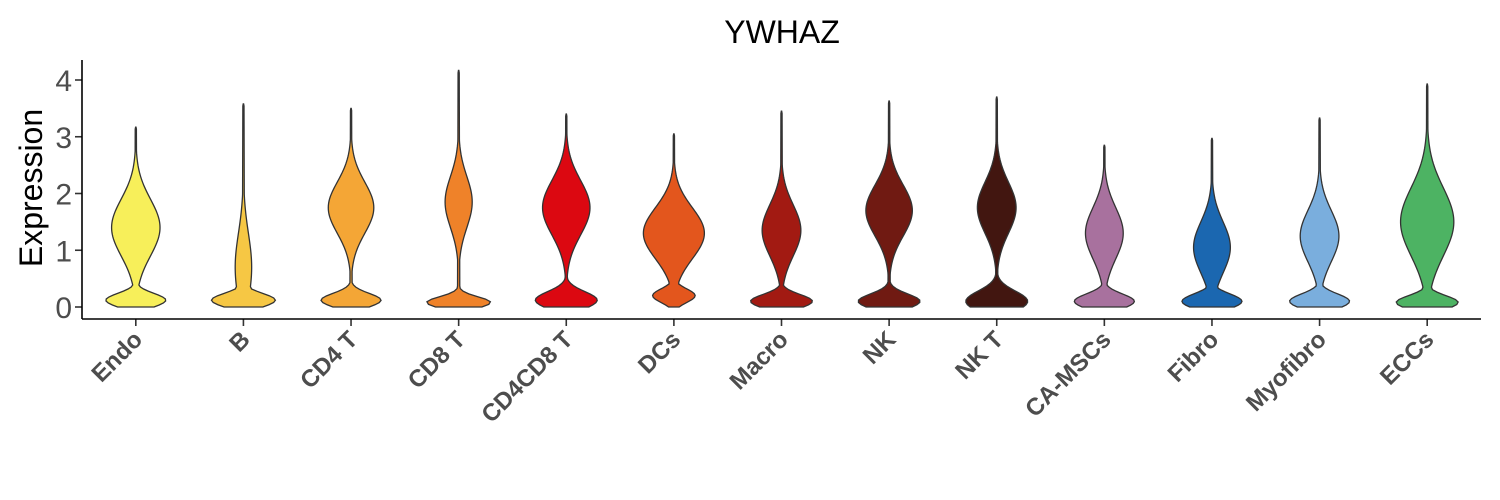 The height and width of the screenshot is (500, 1500). What do you see at coordinates (351, 207) in the screenshot?
I see `violin-cd4-t` at bounding box center [351, 207].